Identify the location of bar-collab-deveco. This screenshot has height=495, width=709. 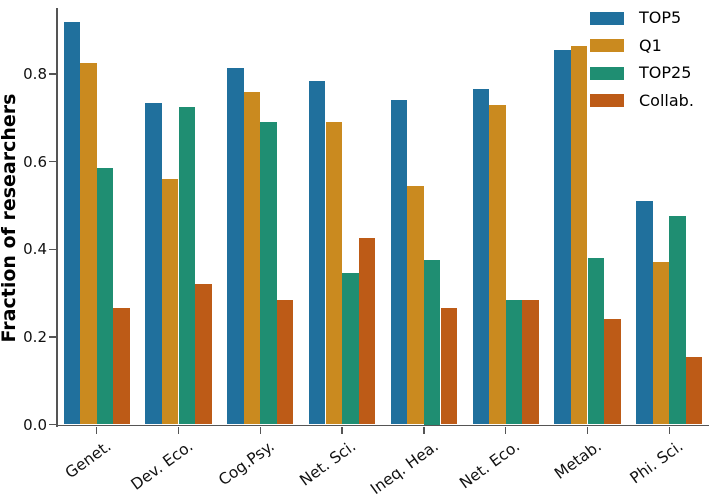
(203, 354).